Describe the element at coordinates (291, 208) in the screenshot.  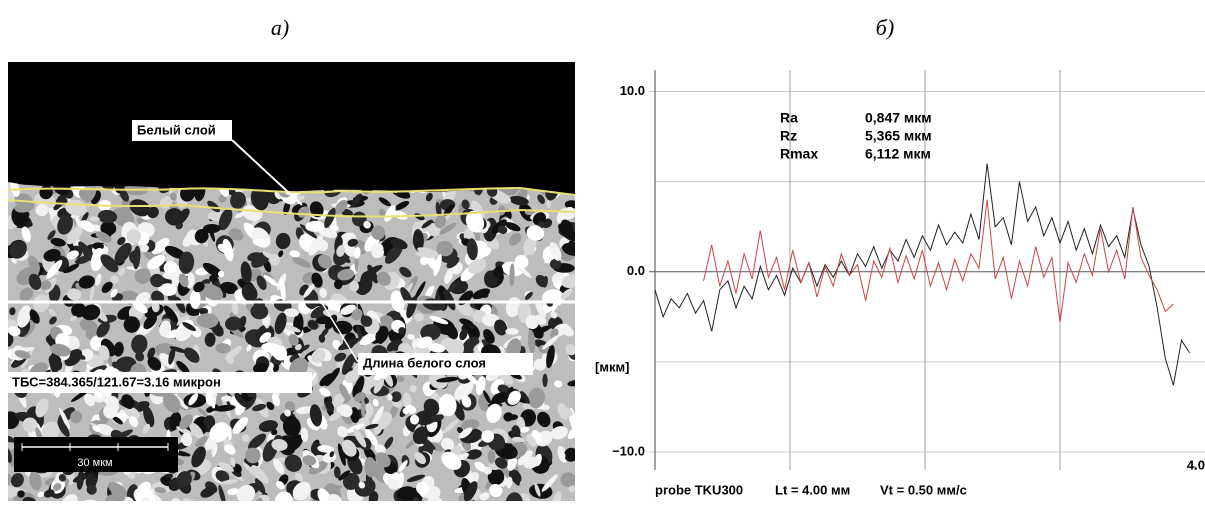
I see `boundary-line` at that location.